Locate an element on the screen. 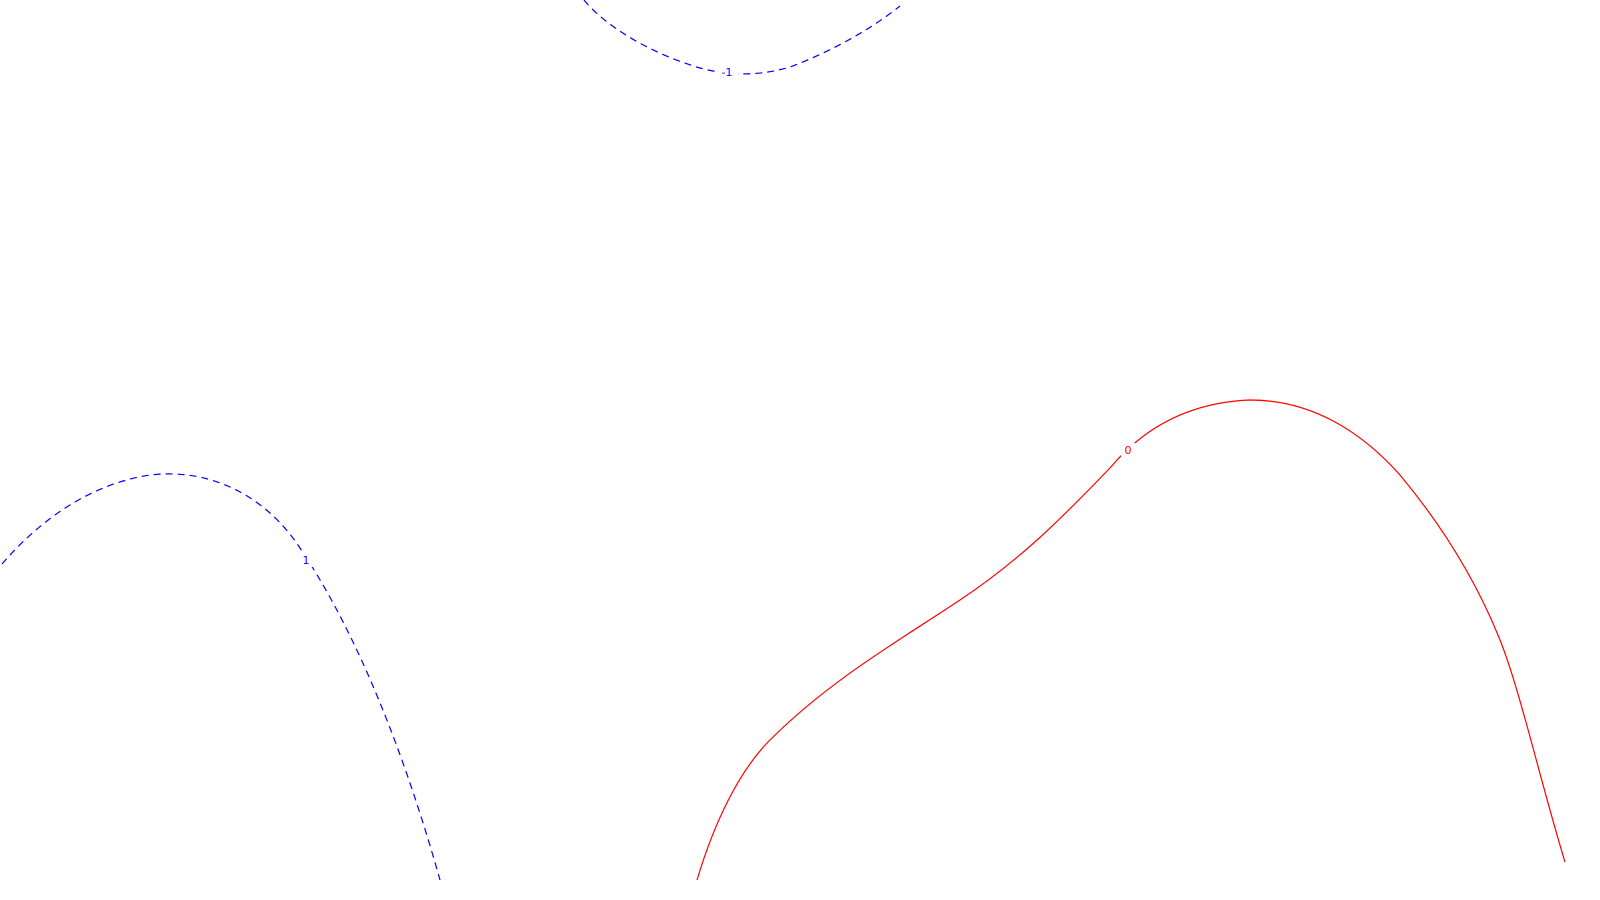  contour-group-neg1: -1 is located at coordinates (742, 39).